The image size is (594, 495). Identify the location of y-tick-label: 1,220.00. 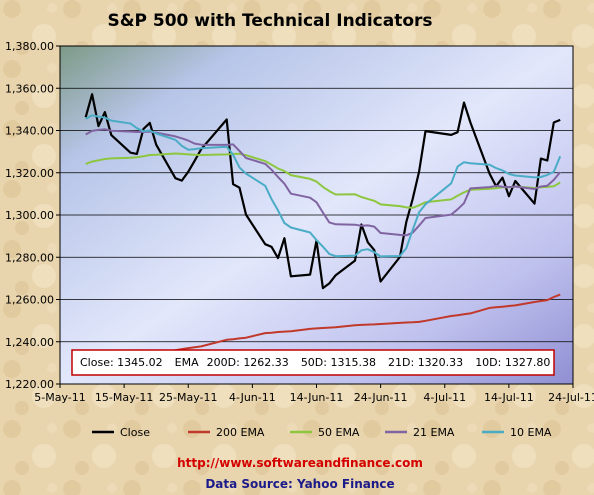
(29, 384).